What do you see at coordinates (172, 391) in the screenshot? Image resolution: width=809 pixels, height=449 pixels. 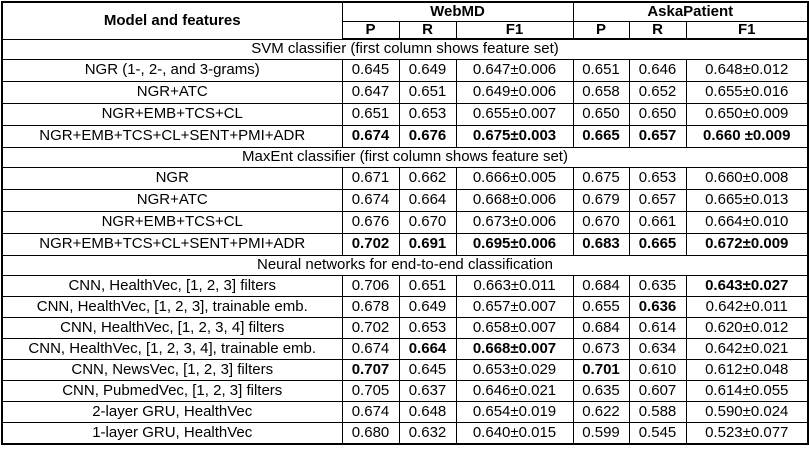 I see `model-cell: CNN, PubmedVec, [1, 2, 3] filters` at bounding box center [172, 391].